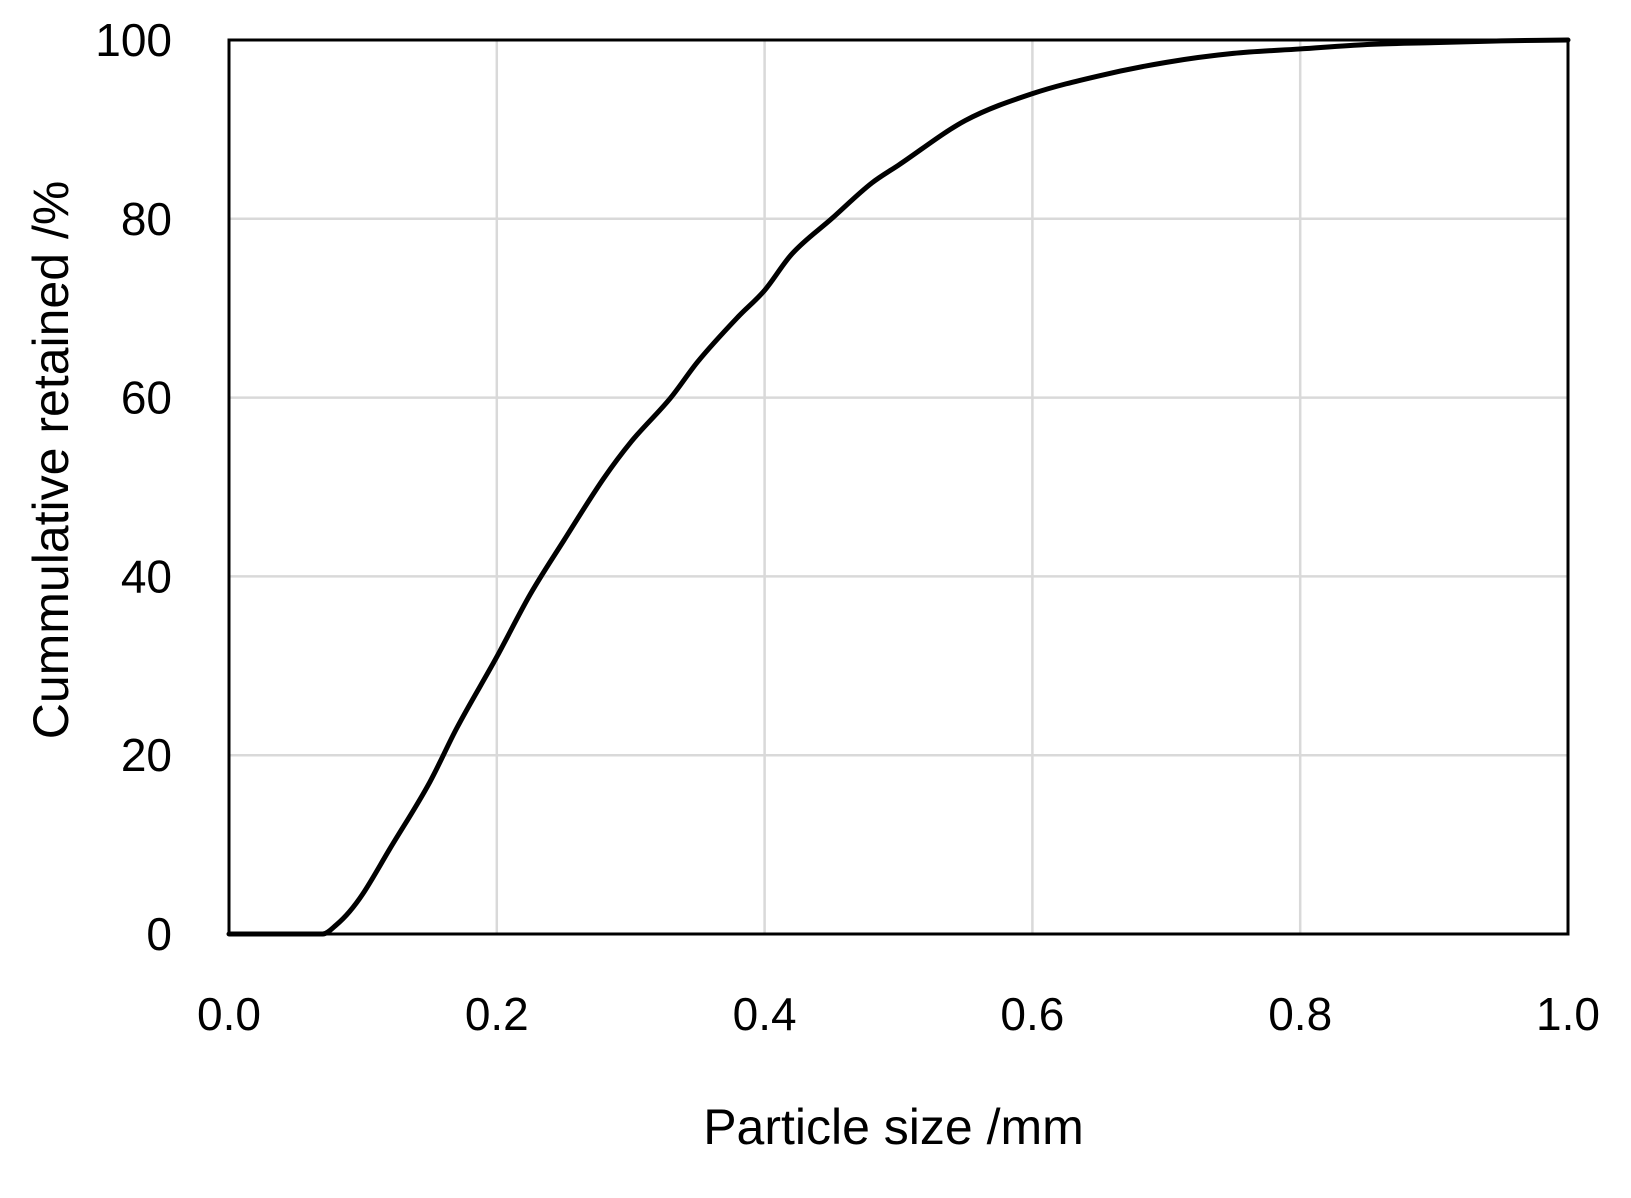 Image resolution: width=1631 pixels, height=1198 pixels. What do you see at coordinates (898, 1014) in the screenshot?
I see `x-axis-ticks: 0.0 0.2 0.4 0.6 0.8 1.0` at bounding box center [898, 1014].